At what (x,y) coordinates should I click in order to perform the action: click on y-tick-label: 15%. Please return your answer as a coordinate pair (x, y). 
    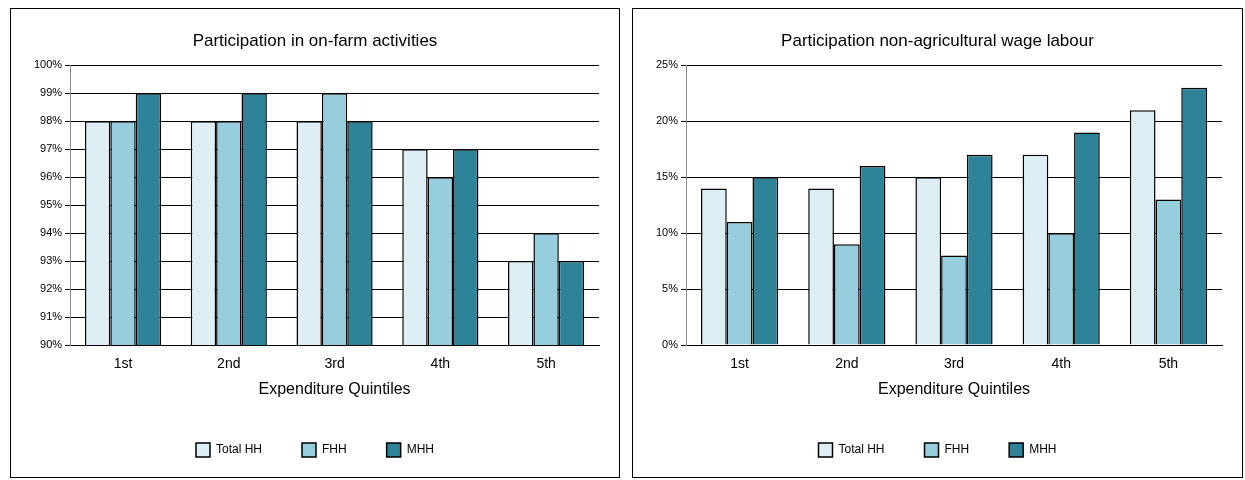
    Looking at the image, I should click on (667, 176).